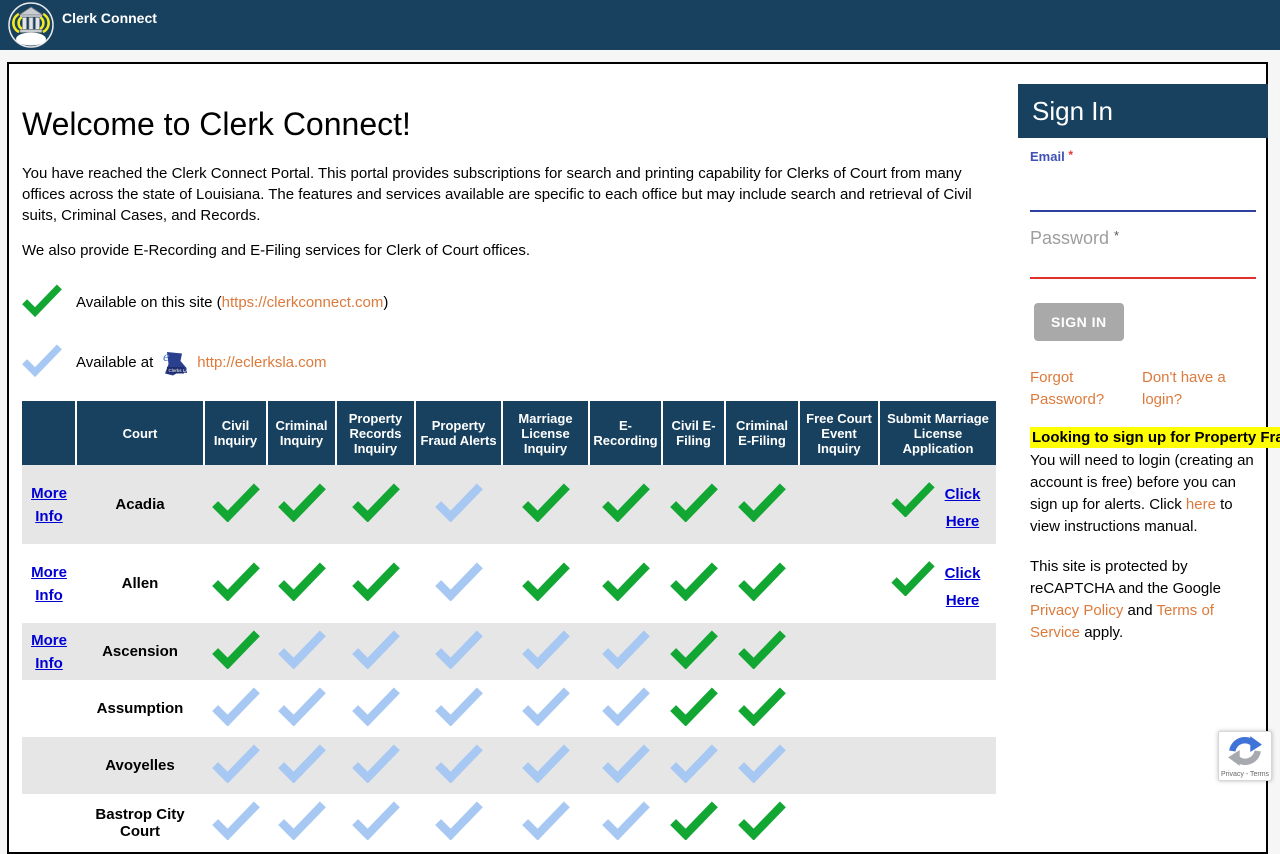  Describe the element at coordinates (302, 433) in the screenshot. I see `column-header: Criminal Inquiry` at that location.